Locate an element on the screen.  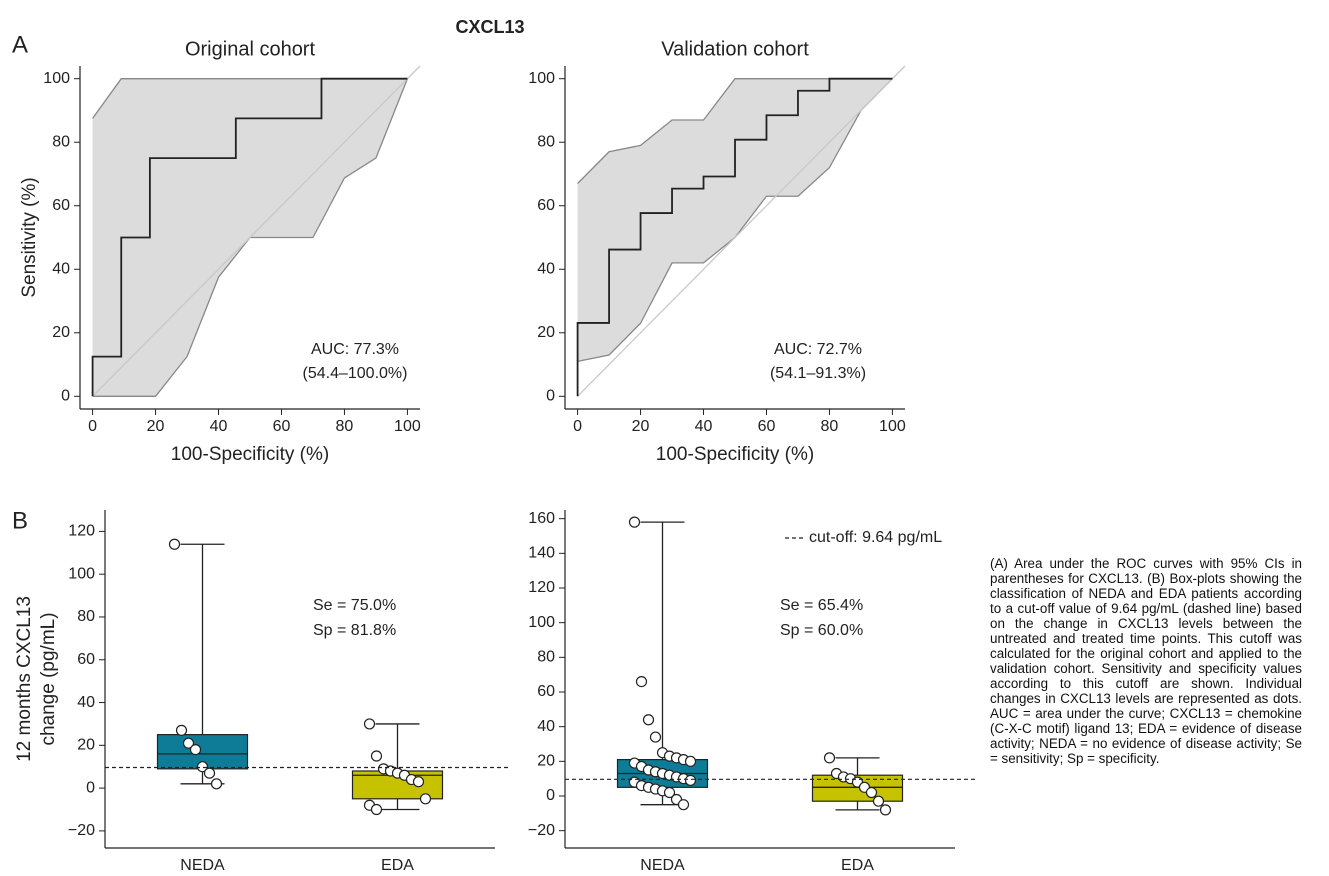
annotation: Se = 65.4% is located at coordinates (821, 605).